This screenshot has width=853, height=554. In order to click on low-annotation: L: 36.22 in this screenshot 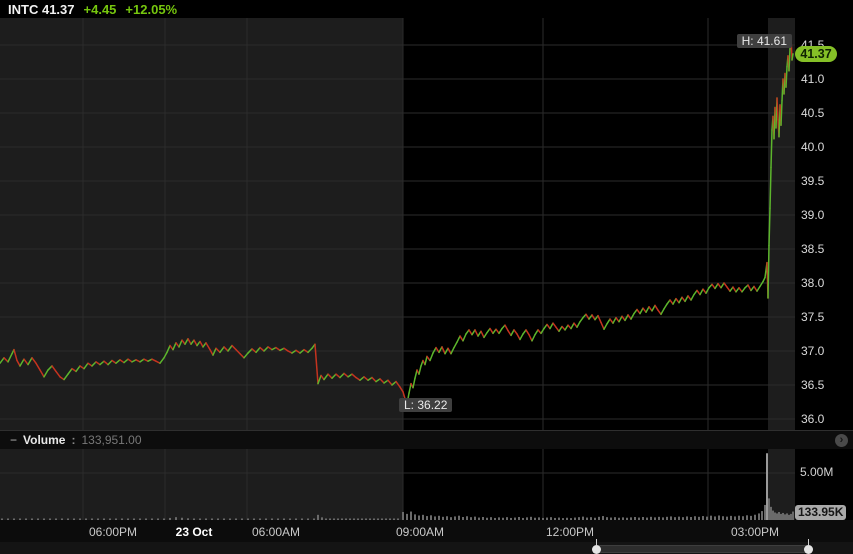, I will do `click(426, 405)`.